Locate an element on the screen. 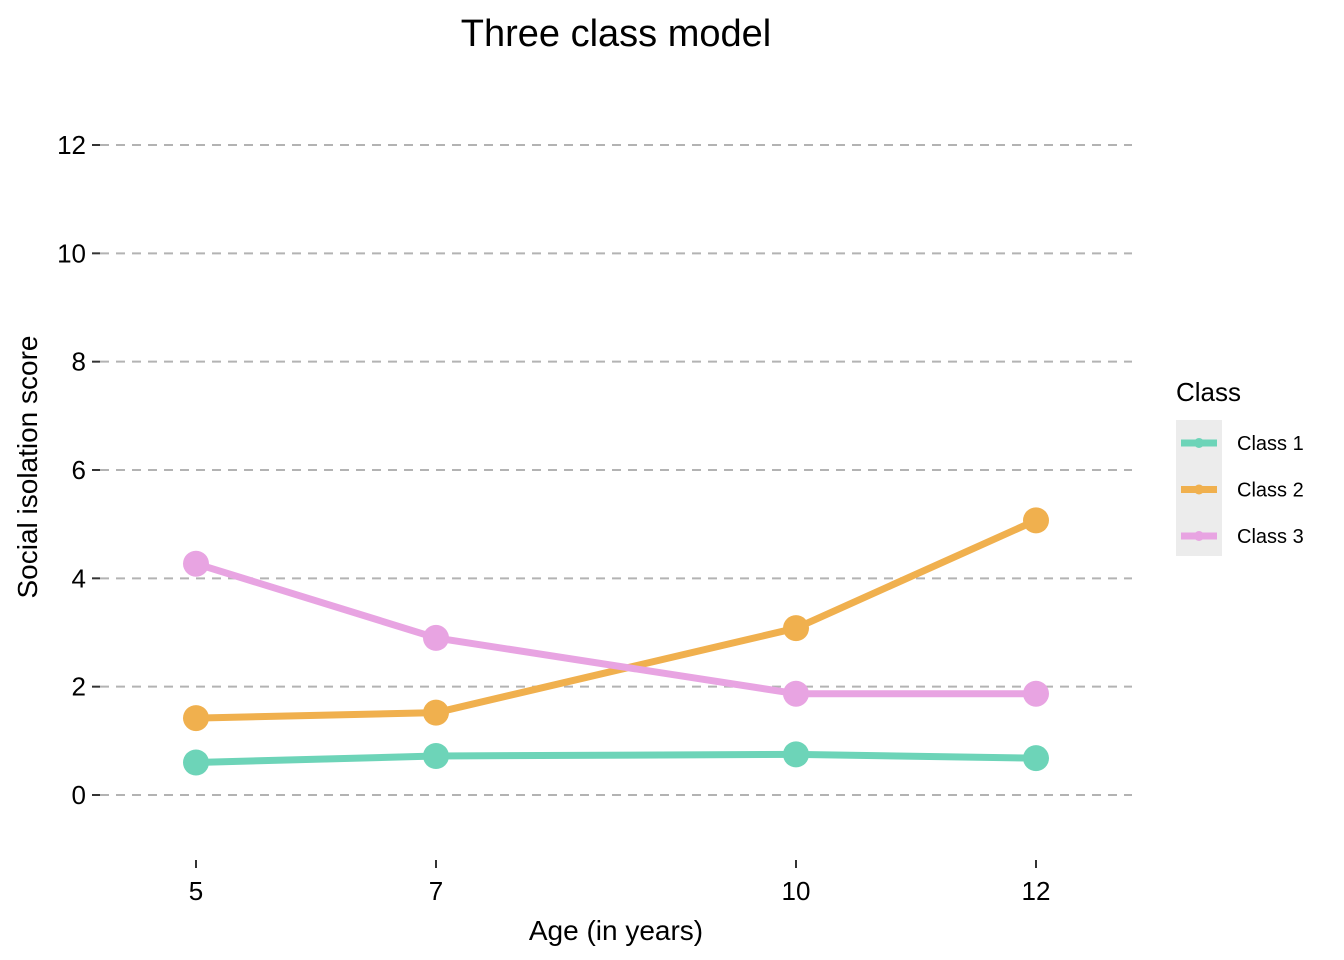 This screenshot has width=1344, height=960. legend: Class Class 1 Class 2 Class 3 is located at coordinates (1240, 466).